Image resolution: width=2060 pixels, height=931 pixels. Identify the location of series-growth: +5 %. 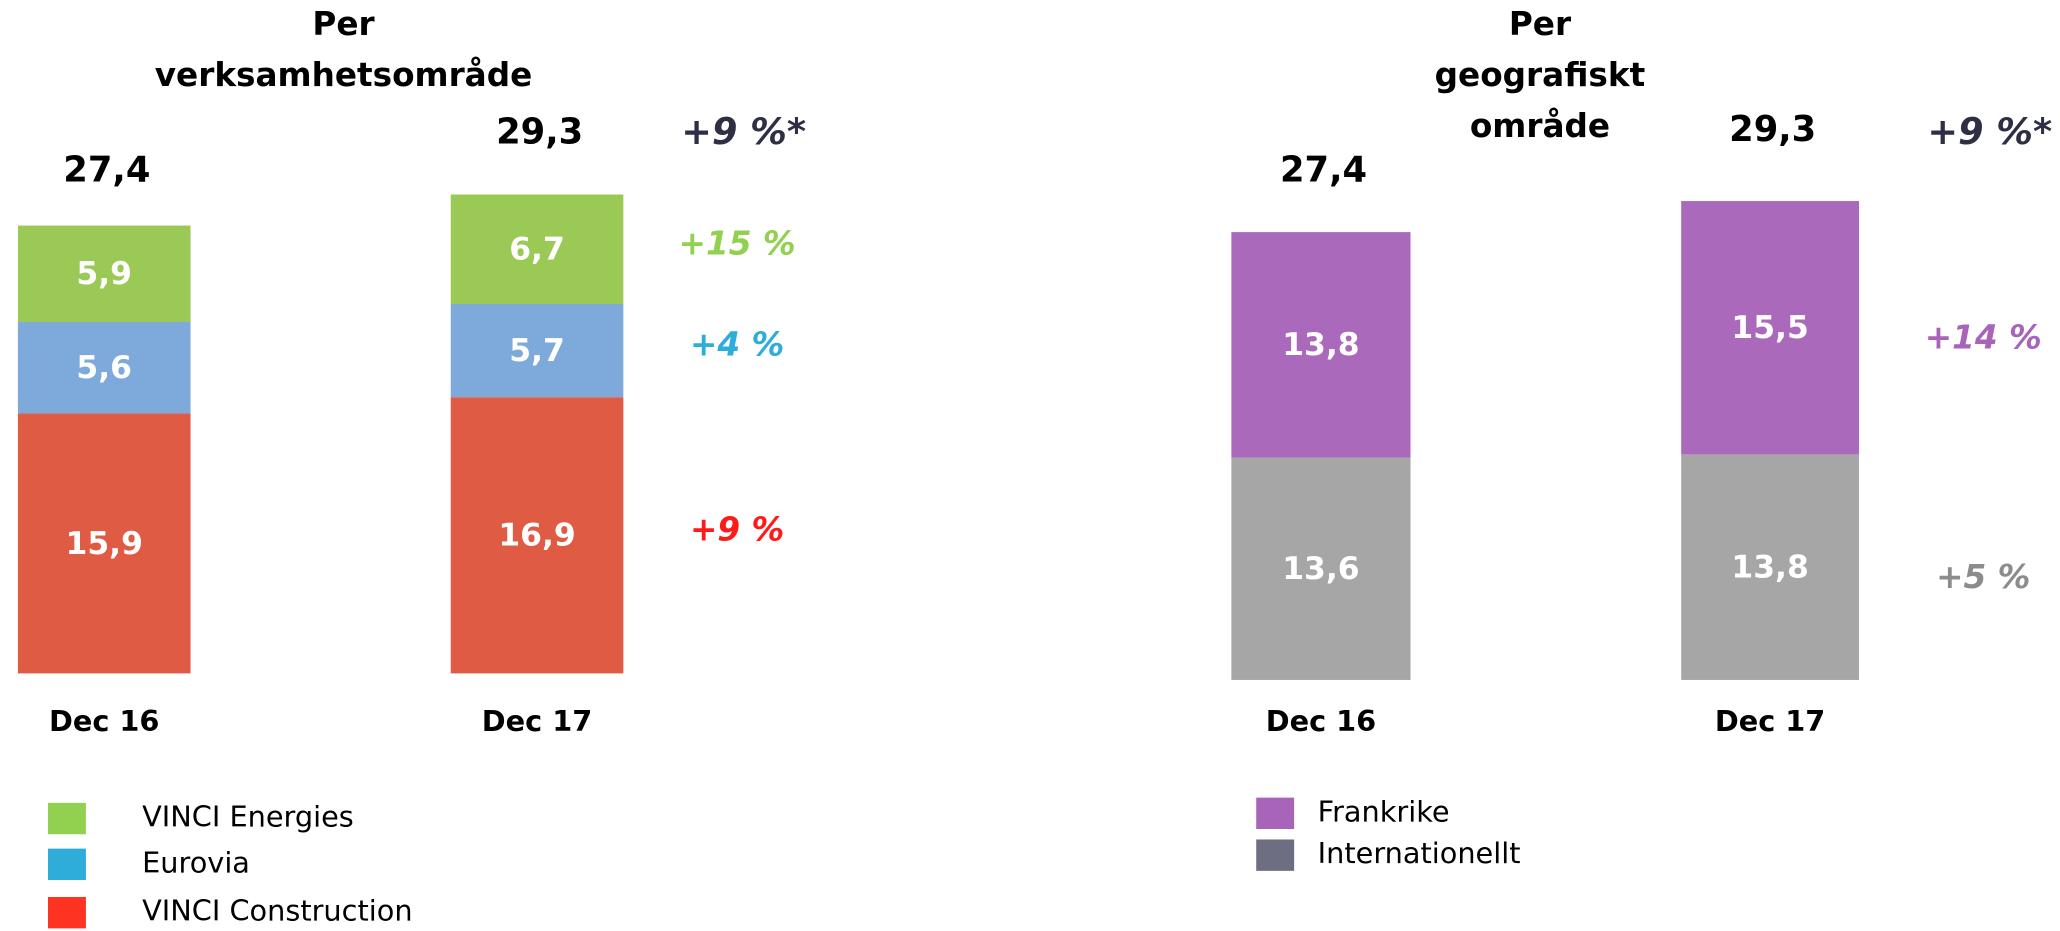
(1983, 577).